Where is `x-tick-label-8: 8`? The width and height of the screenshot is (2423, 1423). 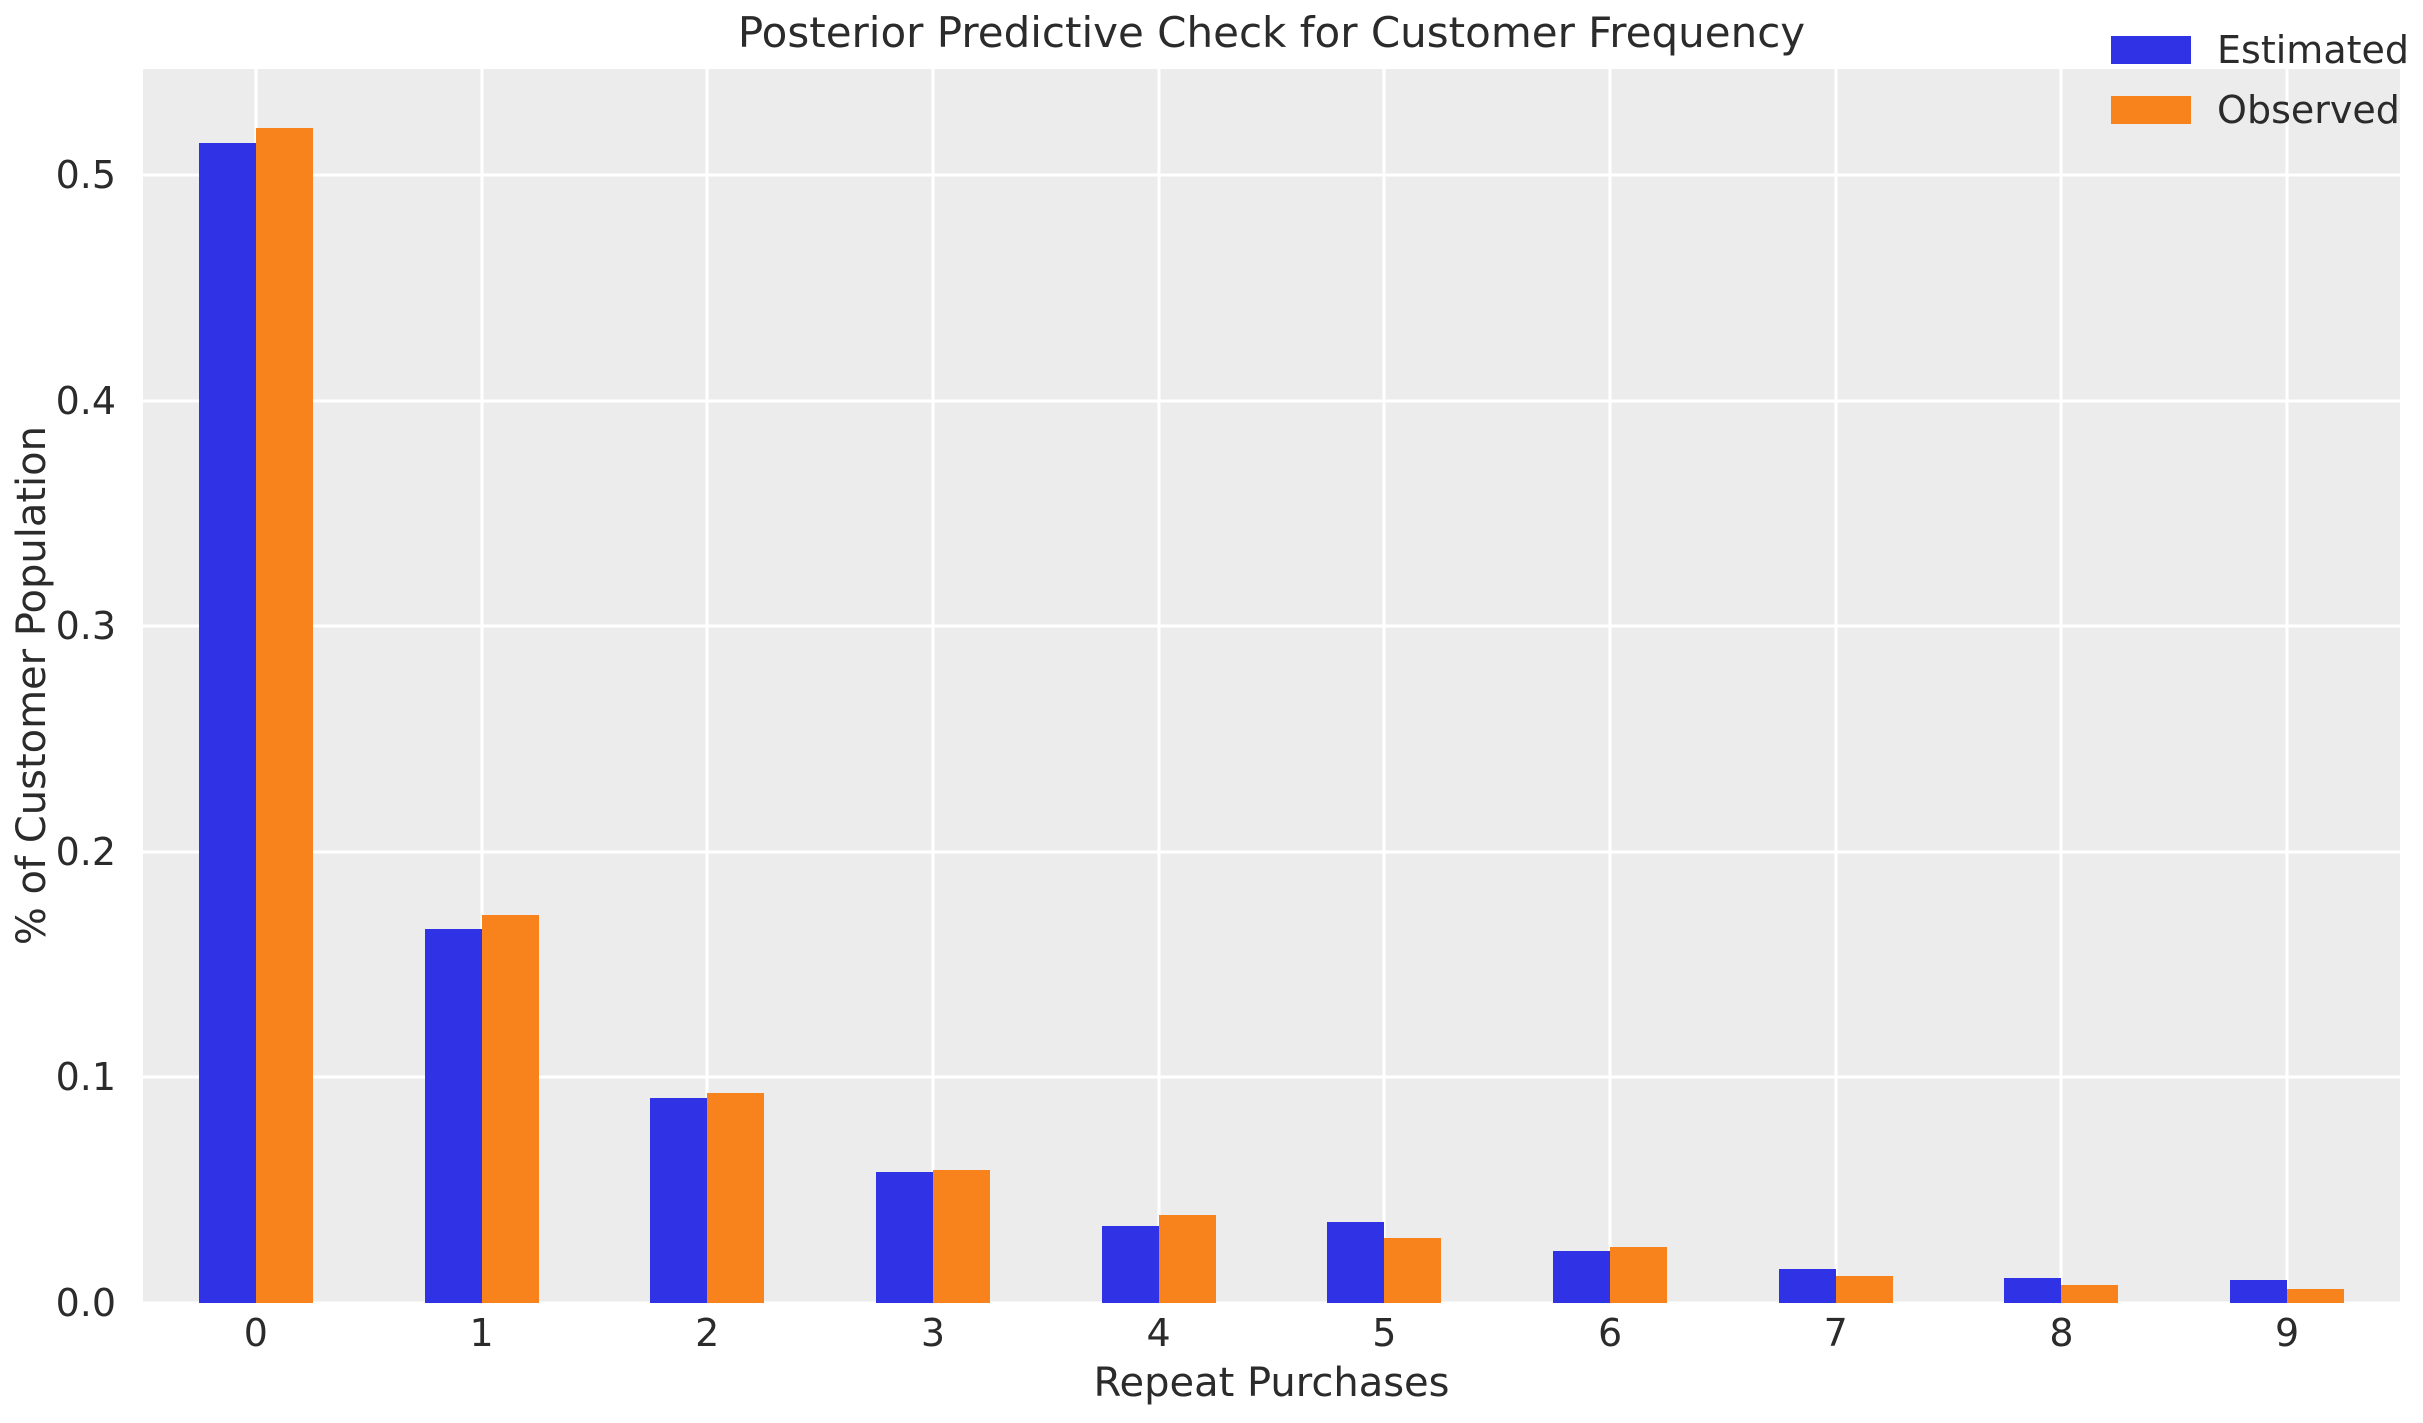 x-tick-label-8: 8 is located at coordinates (2061, 1333).